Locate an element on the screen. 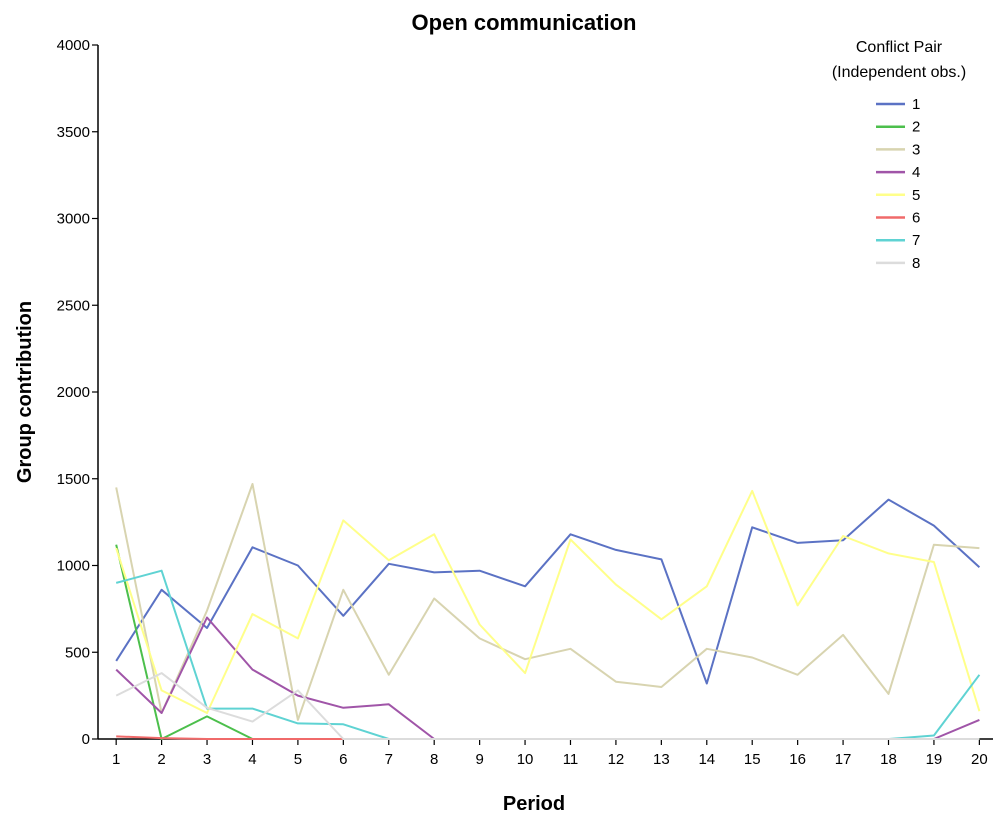  x-tick-label: 10 is located at coordinates (525, 759).